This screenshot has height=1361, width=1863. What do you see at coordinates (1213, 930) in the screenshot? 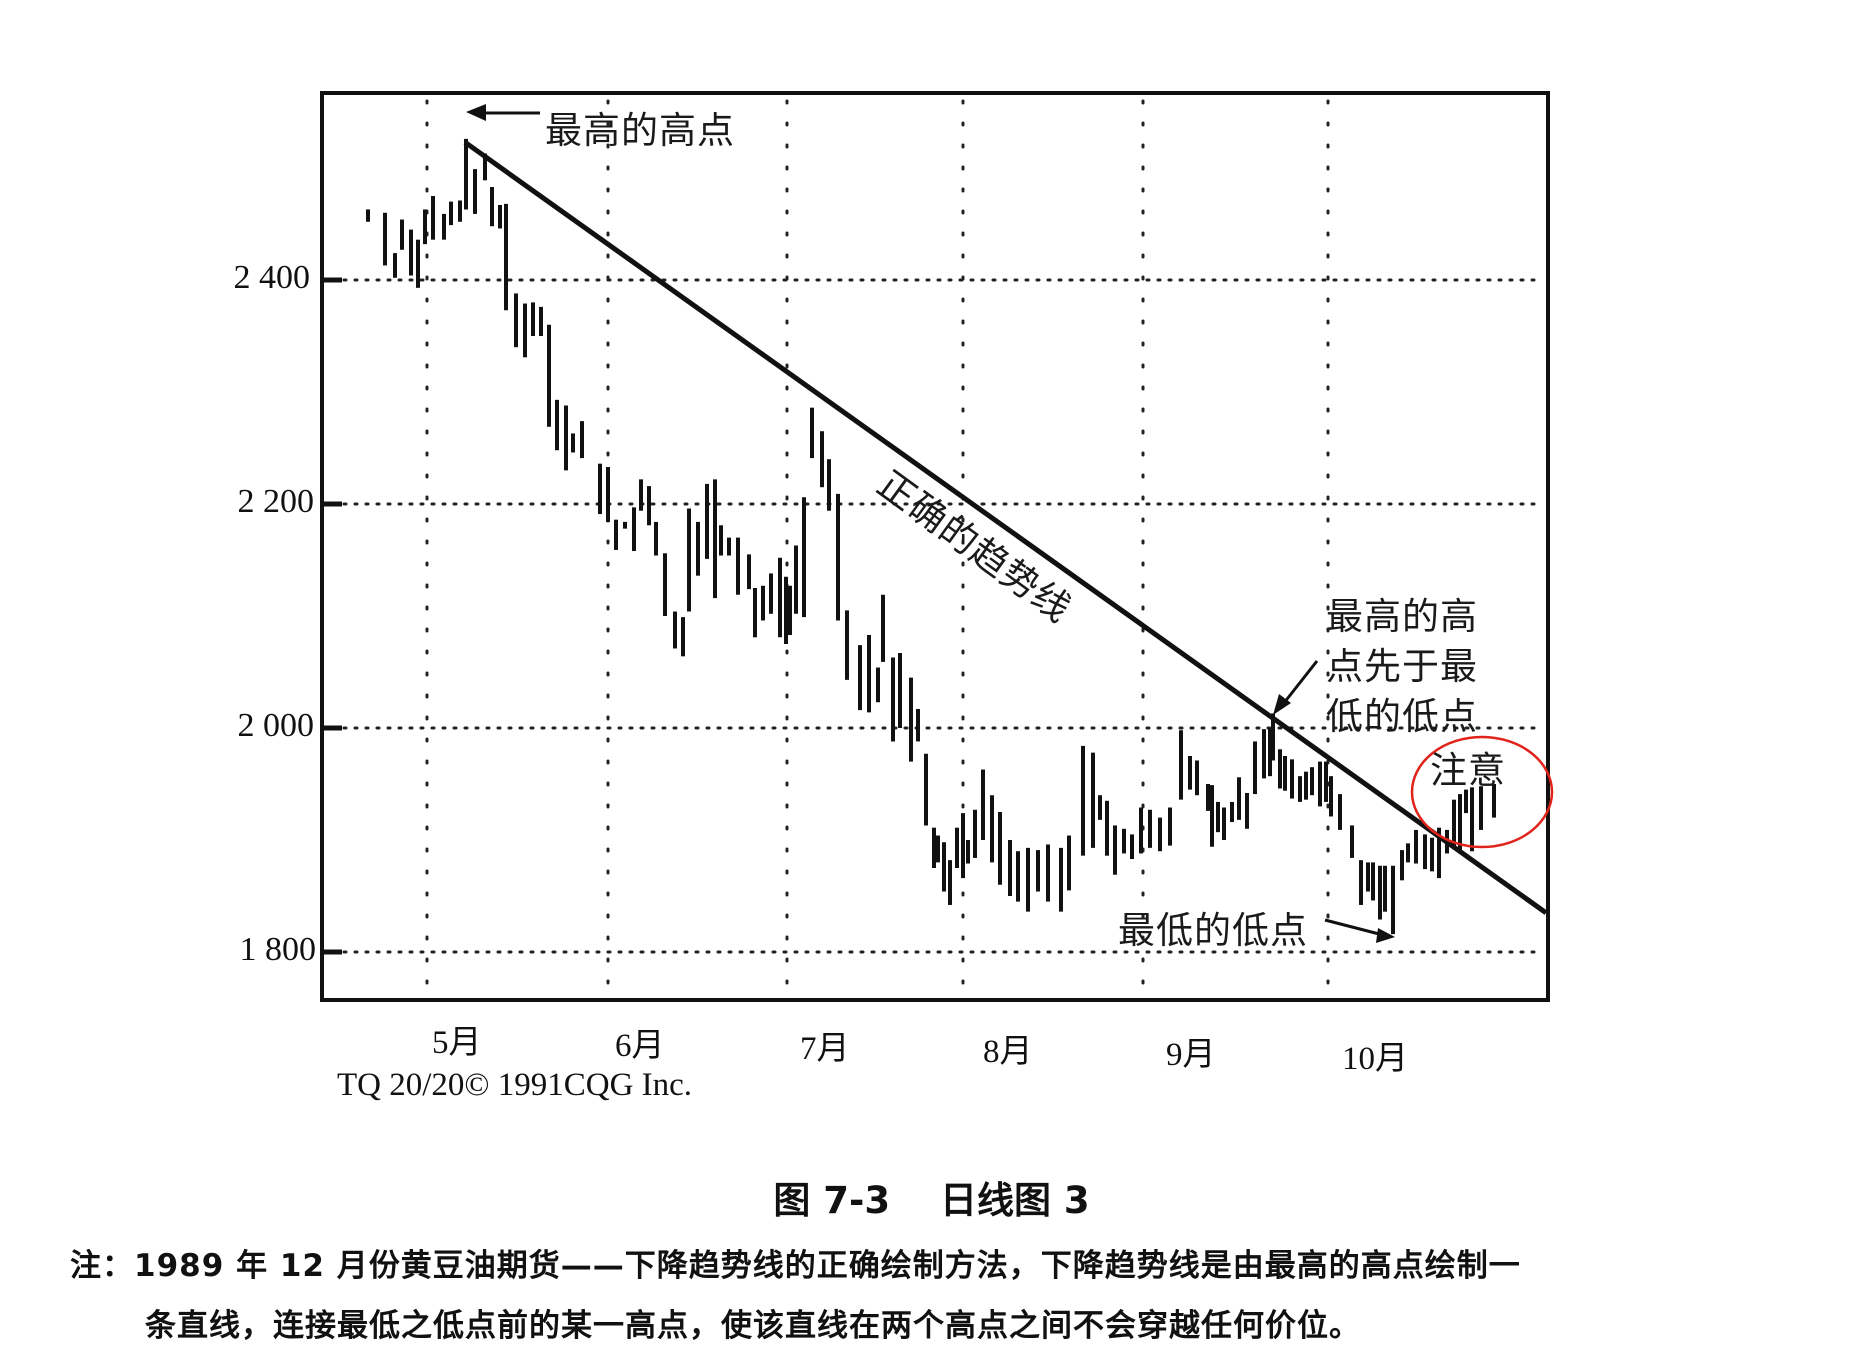
I see `annotation-lowest-low: 最低的低点` at bounding box center [1213, 930].